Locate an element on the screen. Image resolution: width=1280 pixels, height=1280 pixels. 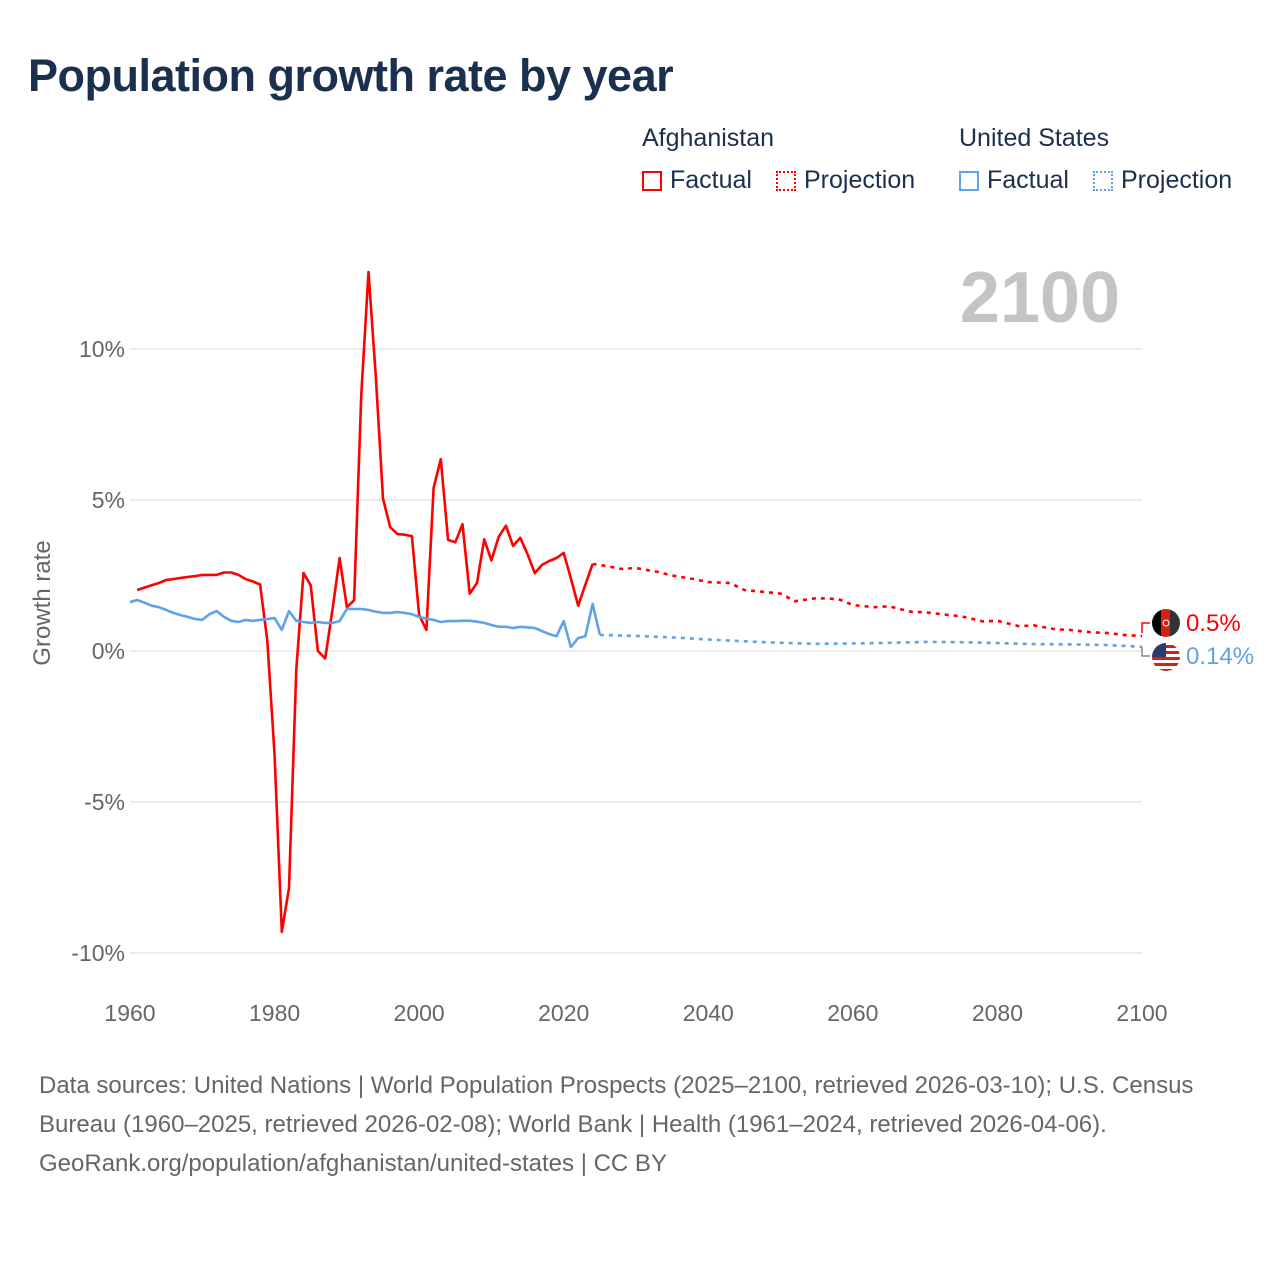
afghanistan-projection-line is located at coordinates (867, 600).